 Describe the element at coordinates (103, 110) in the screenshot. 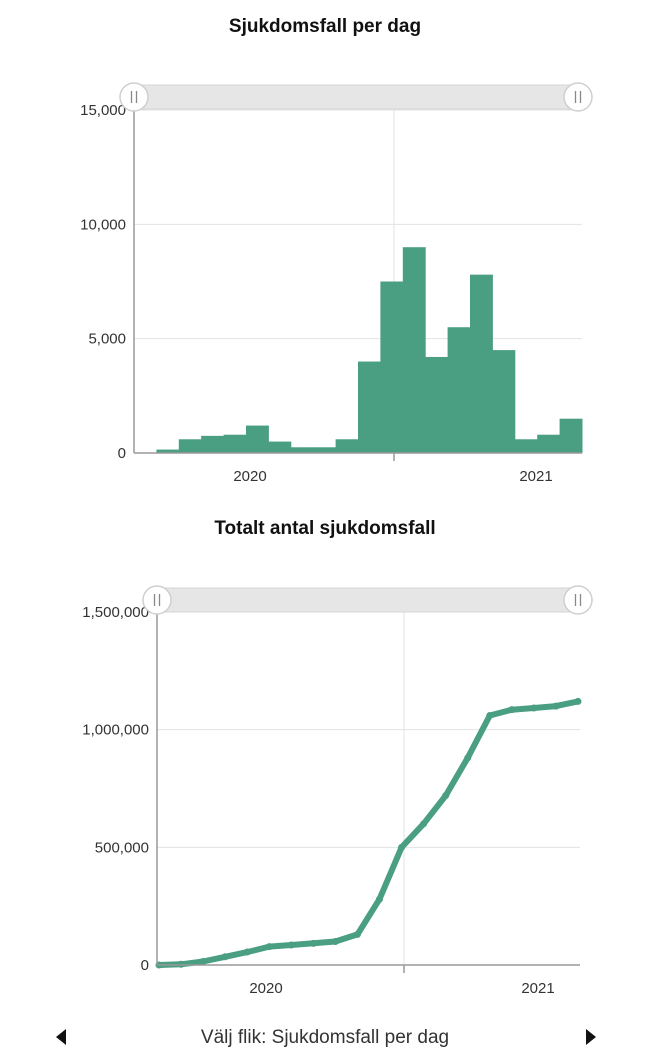

I see `y-tick-label: 15,000` at that location.